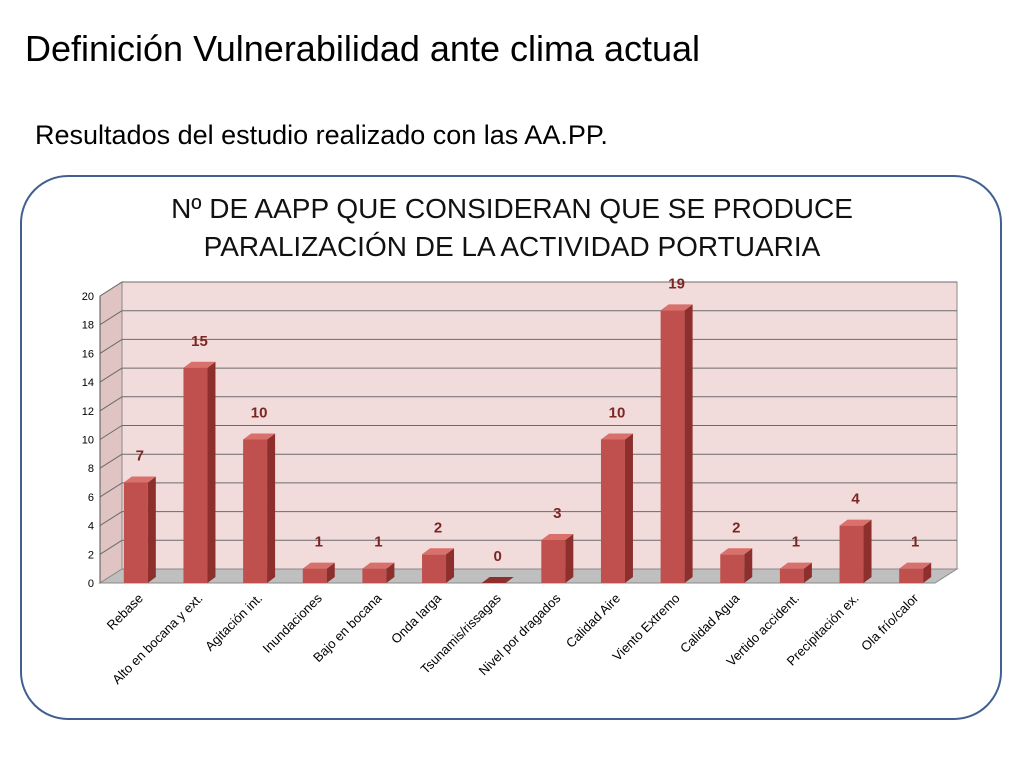 Image resolution: width=1024 pixels, height=768 pixels. What do you see at coordinates (88, 383) in the screenshot?
I see `y-tick-label: 14` at bounding box center [88, 383].